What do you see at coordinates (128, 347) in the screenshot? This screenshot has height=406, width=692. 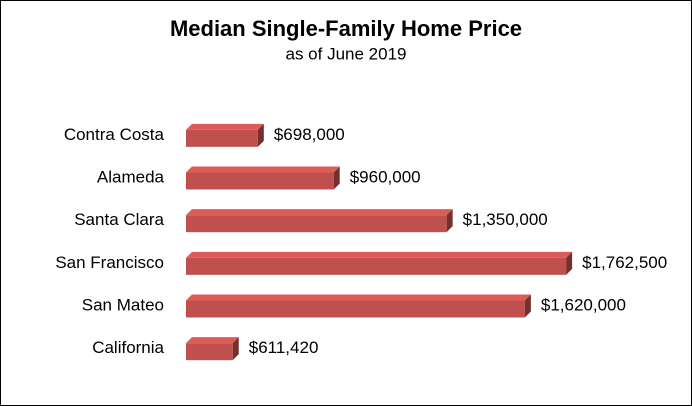 I see `y-tick-label: California` at bounding box center [128, 347].